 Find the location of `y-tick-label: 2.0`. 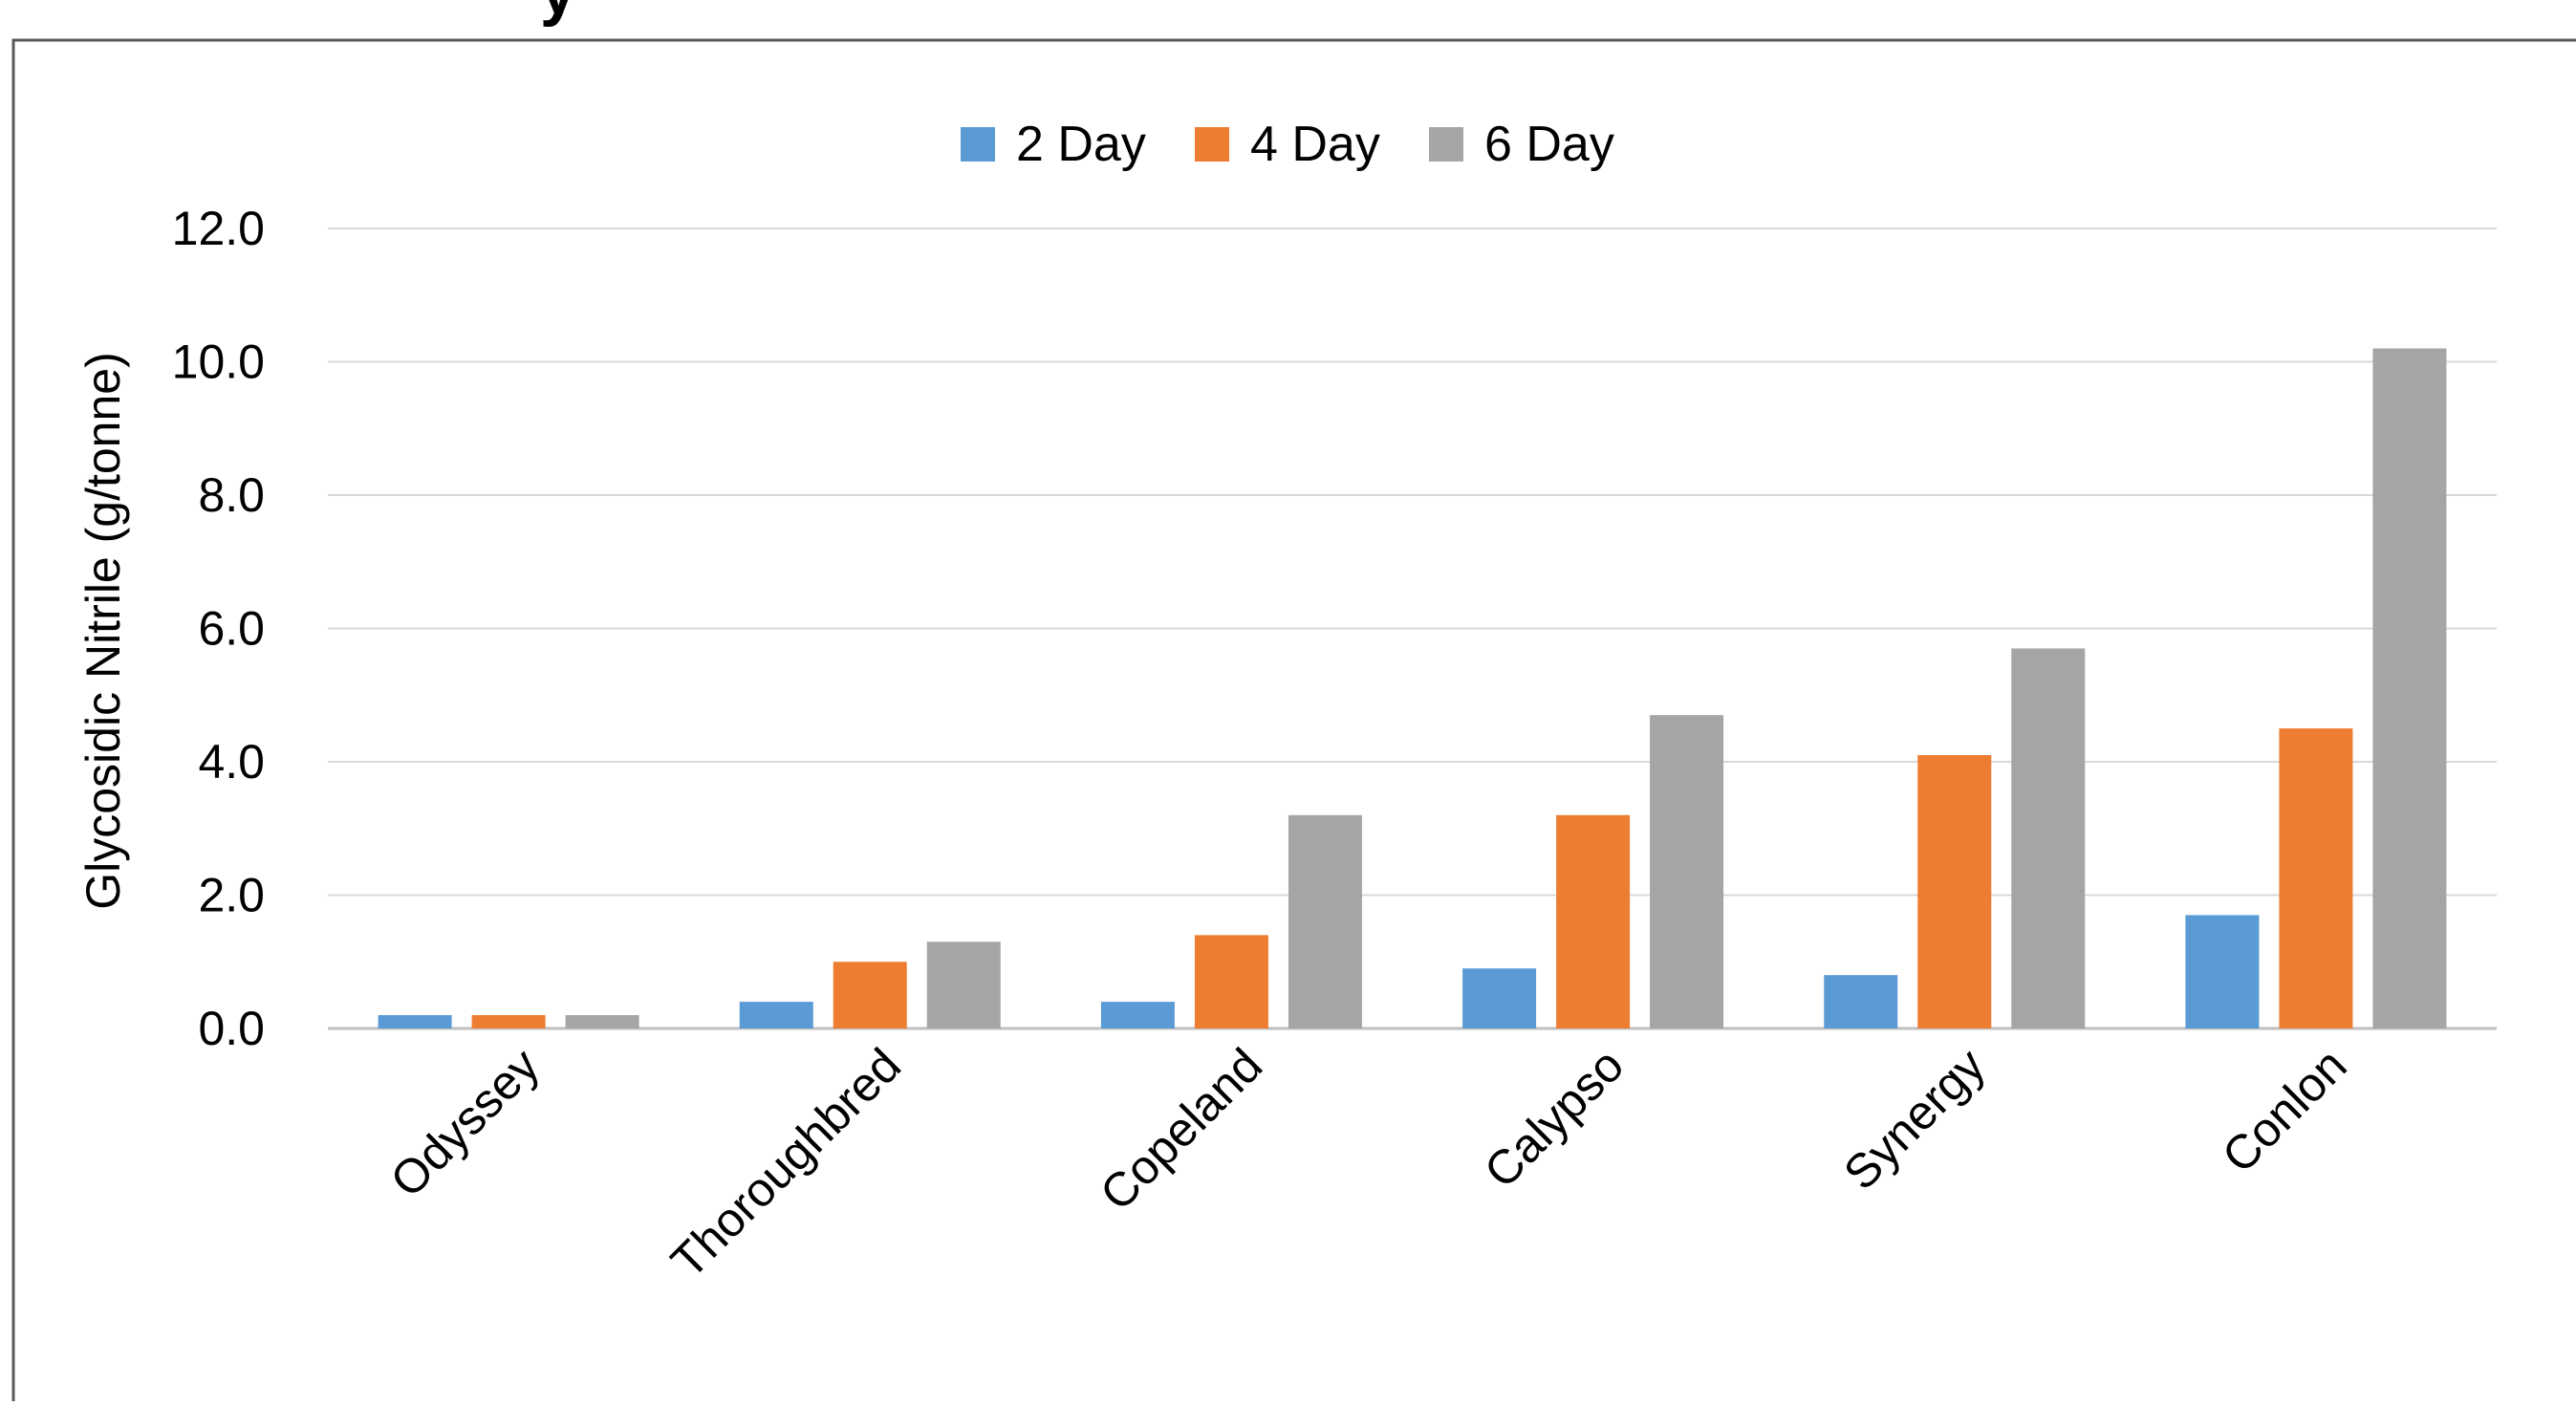

y-tick-label: 2.0 is located at coordinates (231, 895).